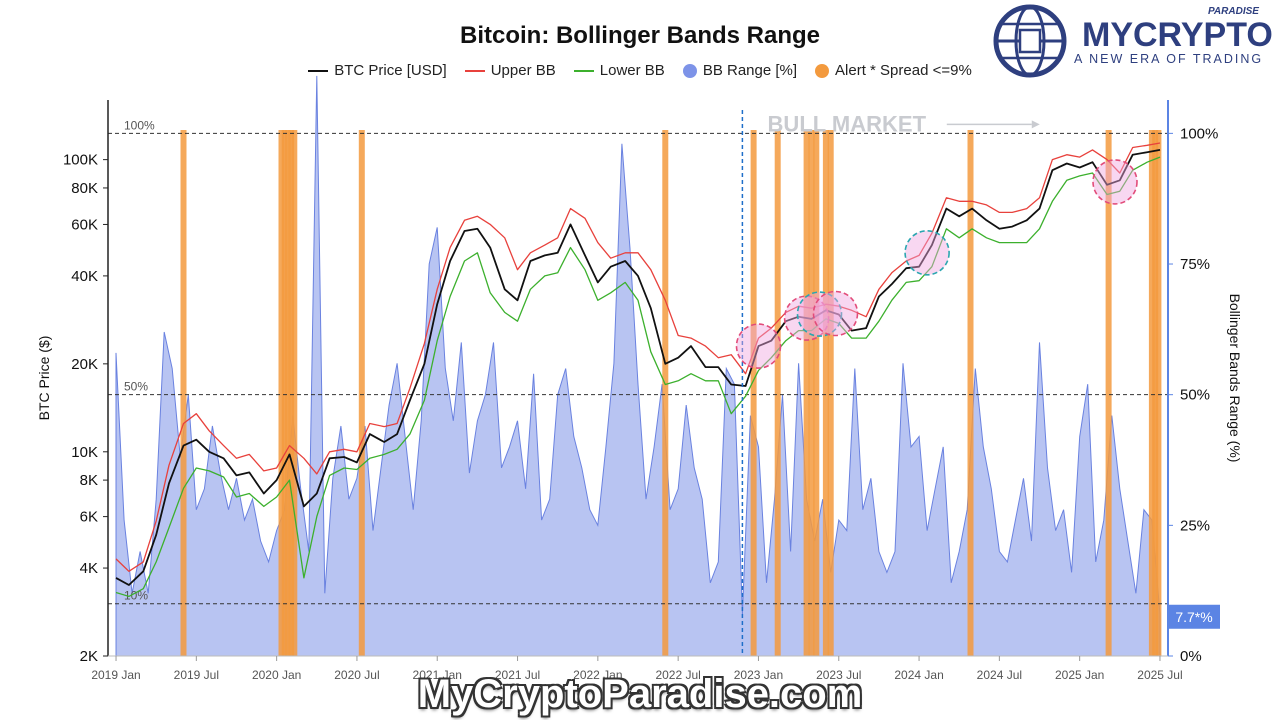  Describe the element at coordinates (80, 160) in the screenshot. I see `y-tick-label: 100K` at that location.